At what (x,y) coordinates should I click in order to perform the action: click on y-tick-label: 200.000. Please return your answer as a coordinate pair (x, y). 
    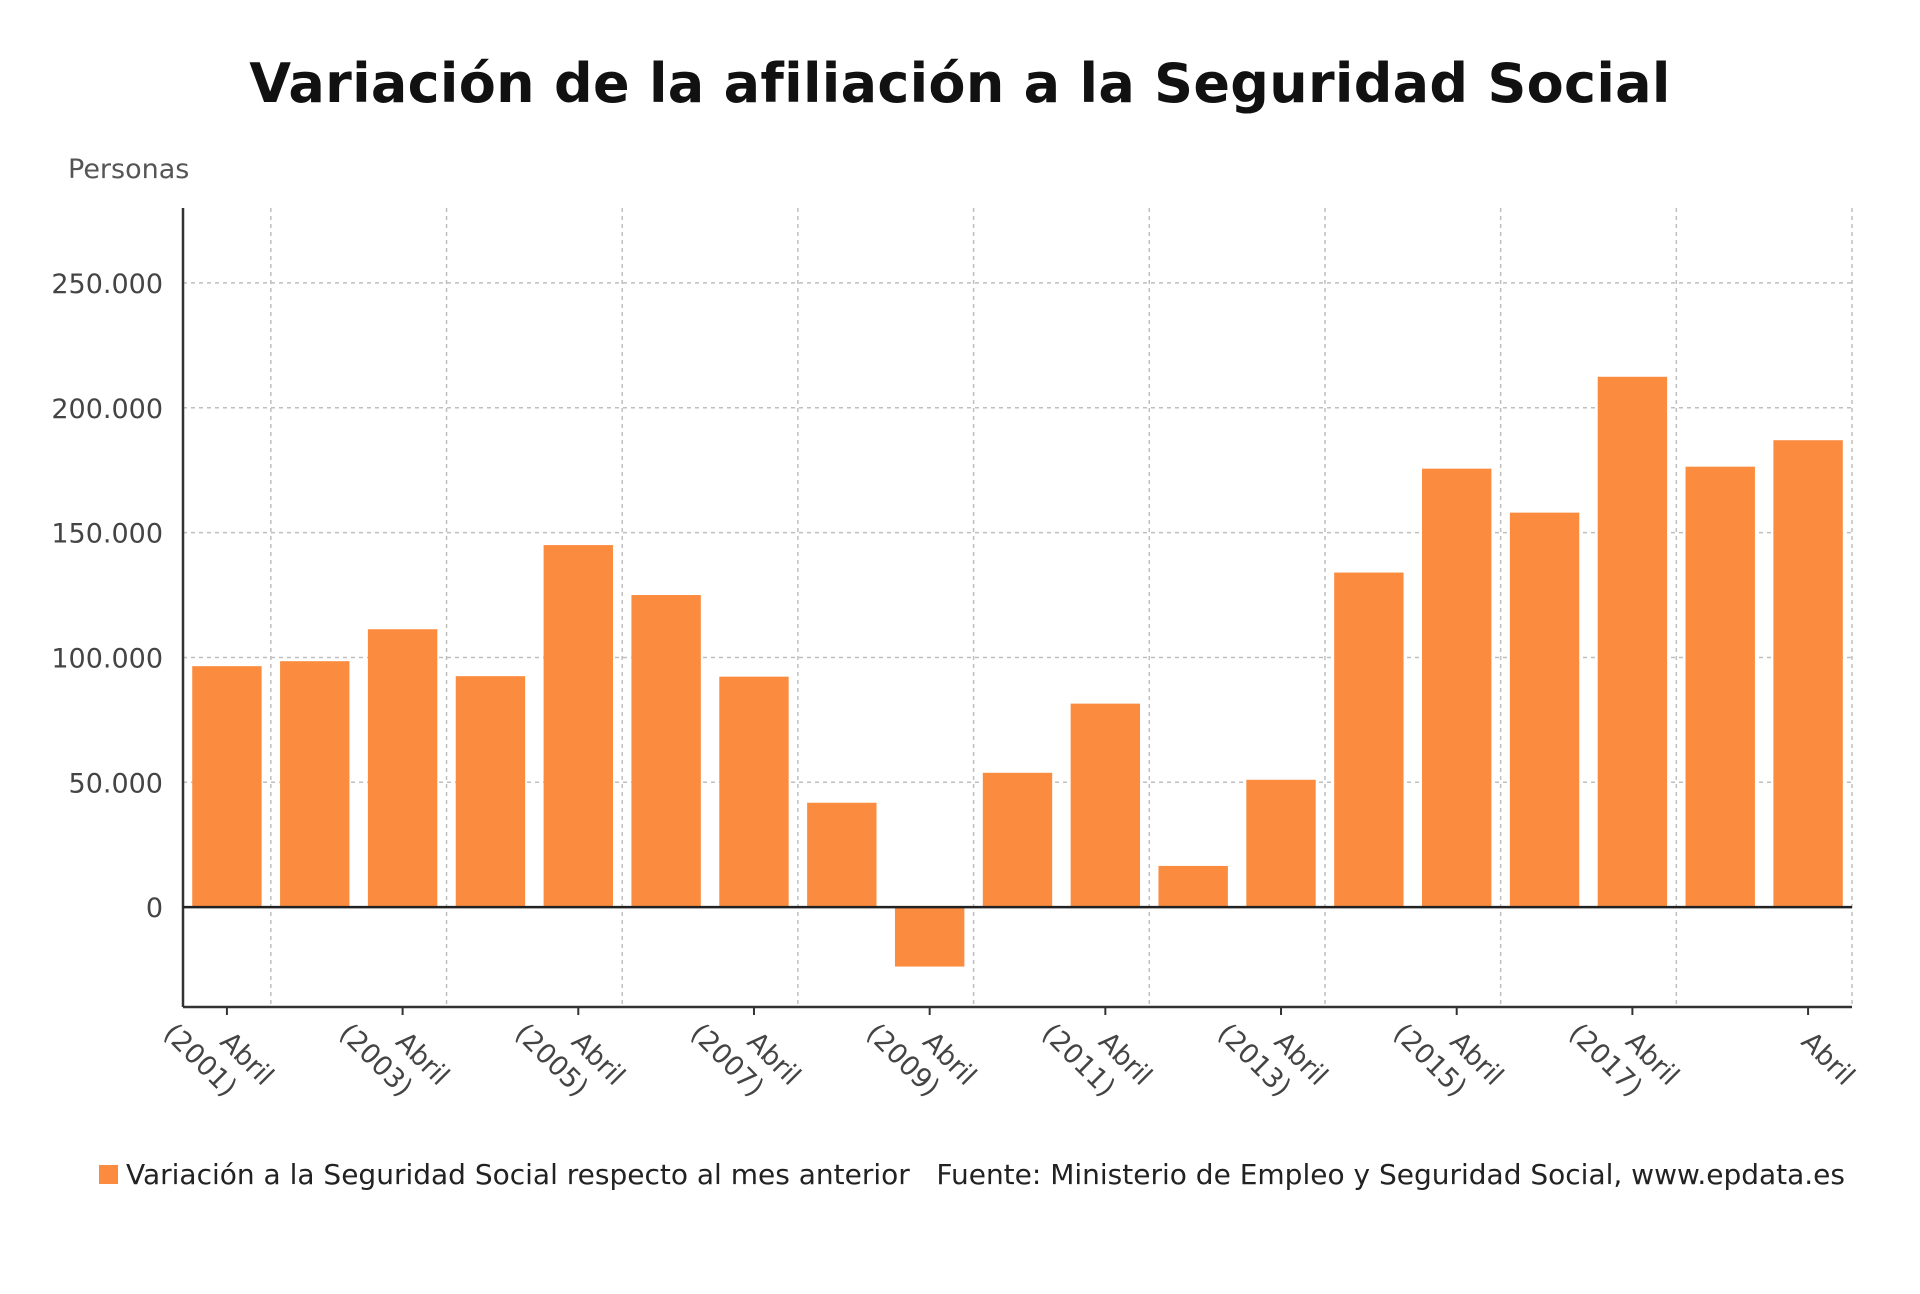
    Looking at the image, I should click on (107, 409).